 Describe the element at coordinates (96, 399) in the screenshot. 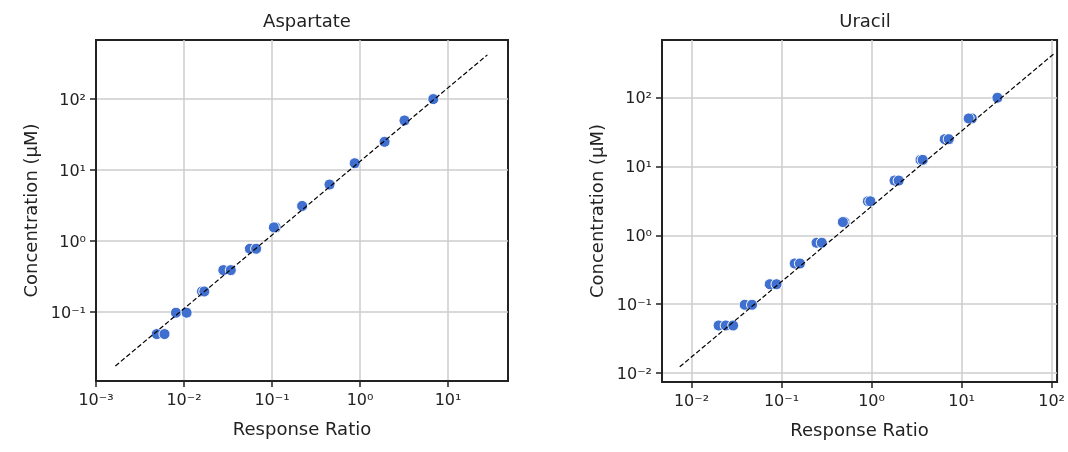

I see `x-tick-label: 10⁻³` at that location.